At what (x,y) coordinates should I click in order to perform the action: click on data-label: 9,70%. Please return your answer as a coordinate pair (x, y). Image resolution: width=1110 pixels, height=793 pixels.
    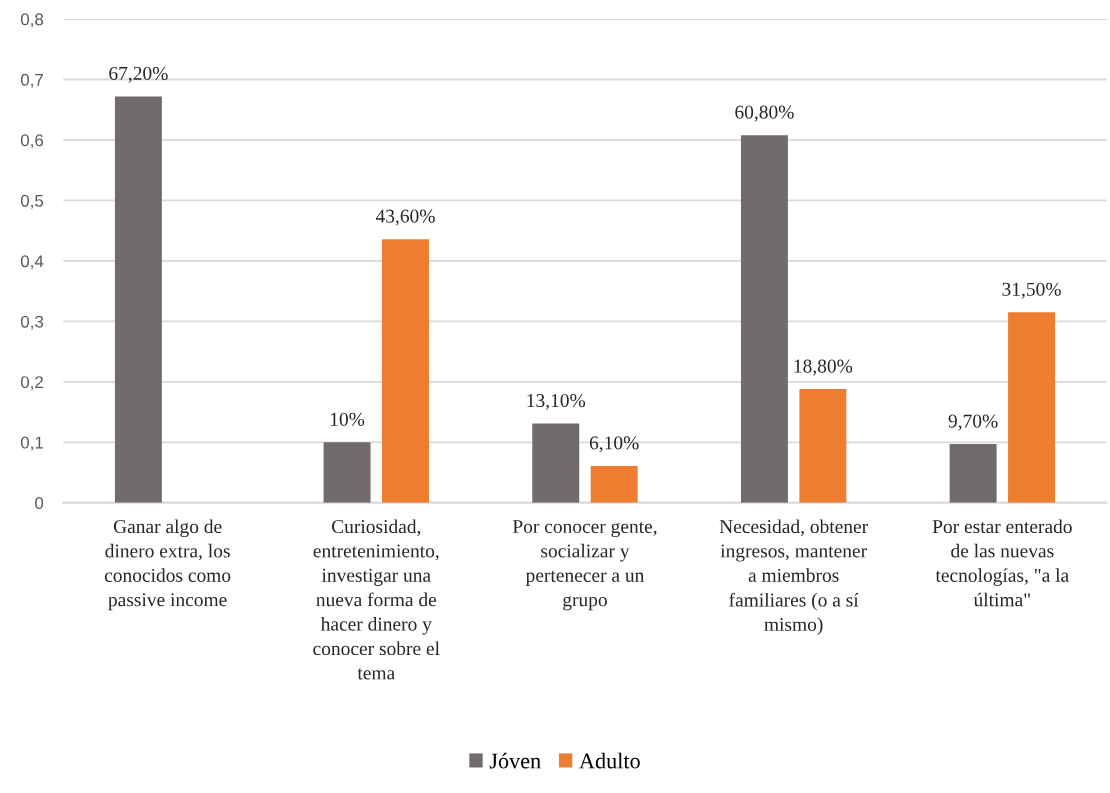
    Looking at the image, I should click on (973, 422).